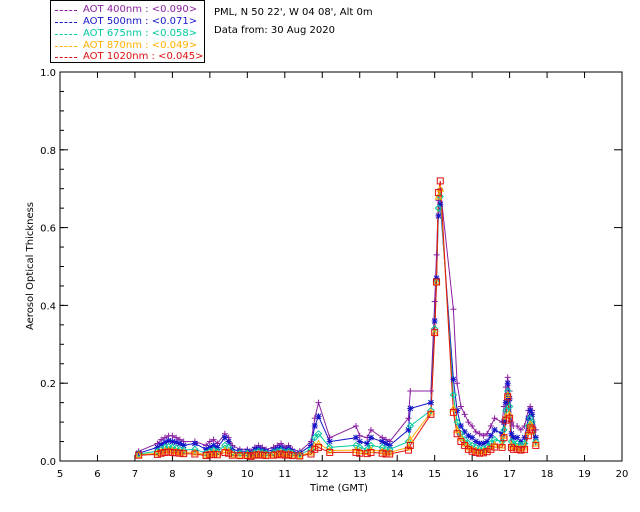 Image resolution: width=640 pixels, height=512 pixels. I want to click on legend-swatch-400nm, so click(66, 10).